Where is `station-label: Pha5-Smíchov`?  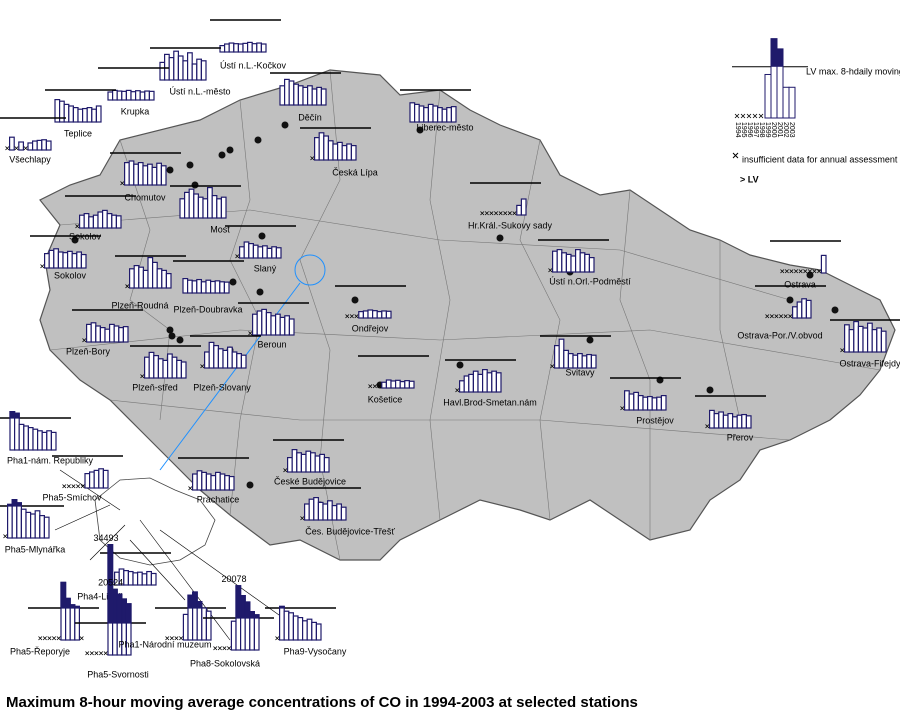
station-label: Pha5-Smíchov is located at coordinates (72, 497).